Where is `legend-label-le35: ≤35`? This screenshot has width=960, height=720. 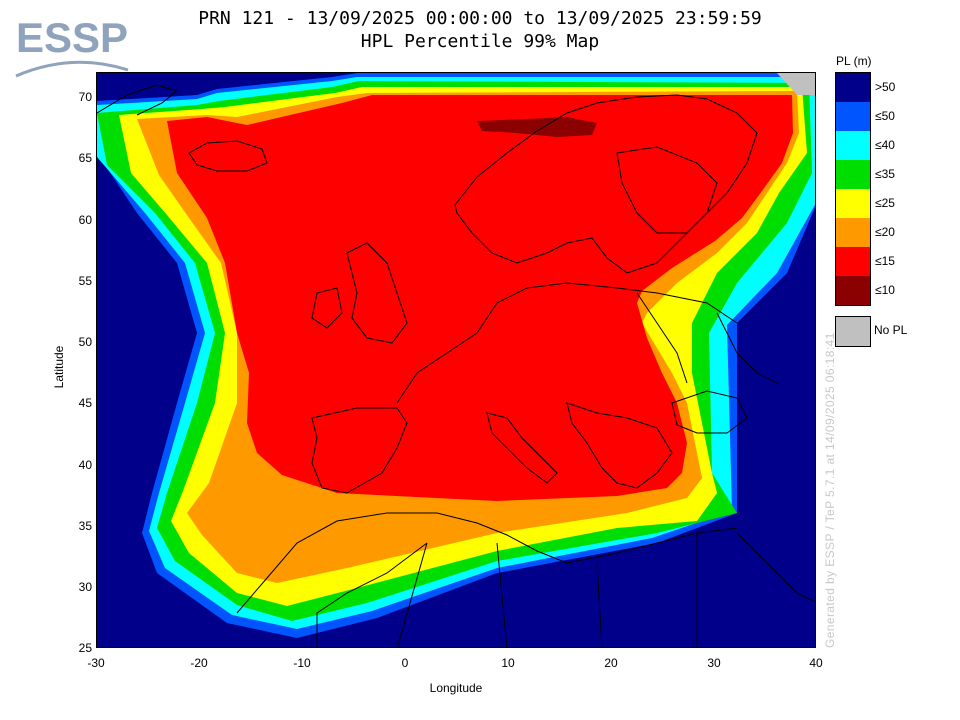
legend-label-le35: ≤35 is located at coordinates (885, 174).